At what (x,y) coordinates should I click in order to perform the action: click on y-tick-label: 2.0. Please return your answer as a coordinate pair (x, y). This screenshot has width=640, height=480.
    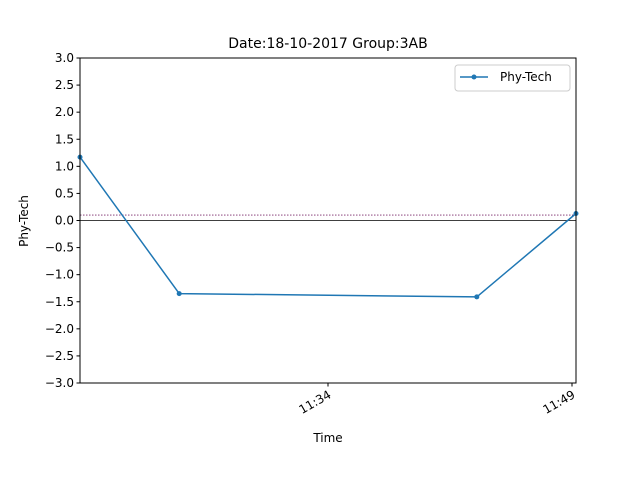
    Looking at the image, I should click on (64, 112).